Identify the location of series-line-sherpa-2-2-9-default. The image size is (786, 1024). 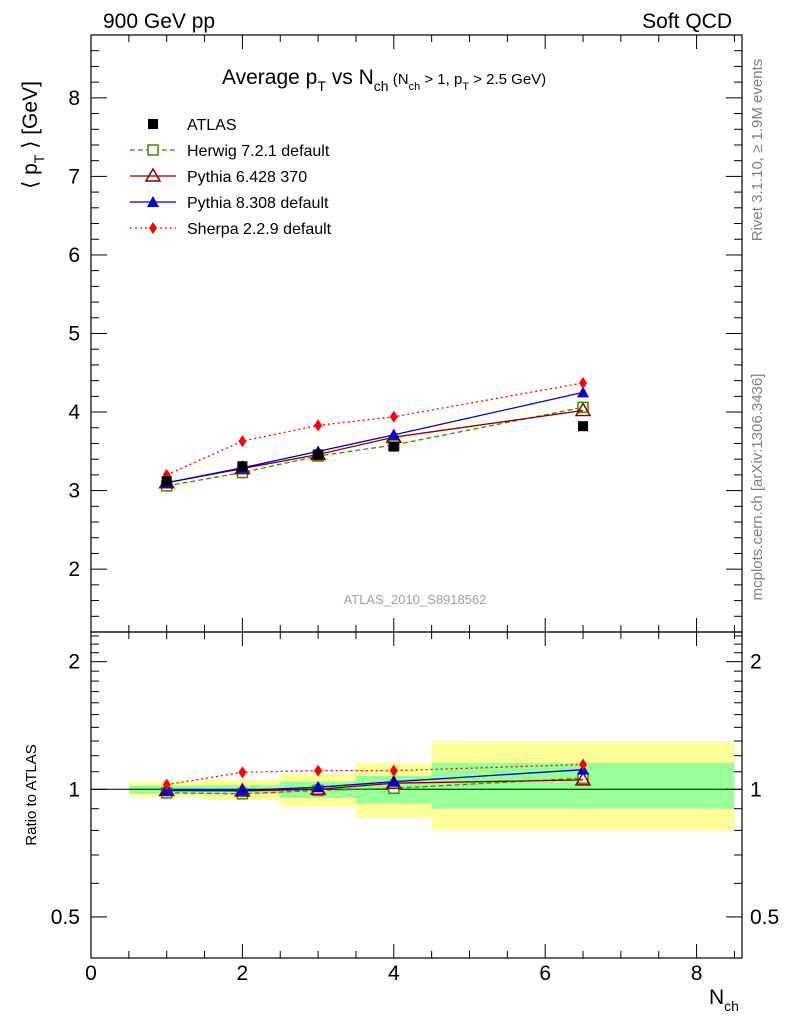
(375, 429).